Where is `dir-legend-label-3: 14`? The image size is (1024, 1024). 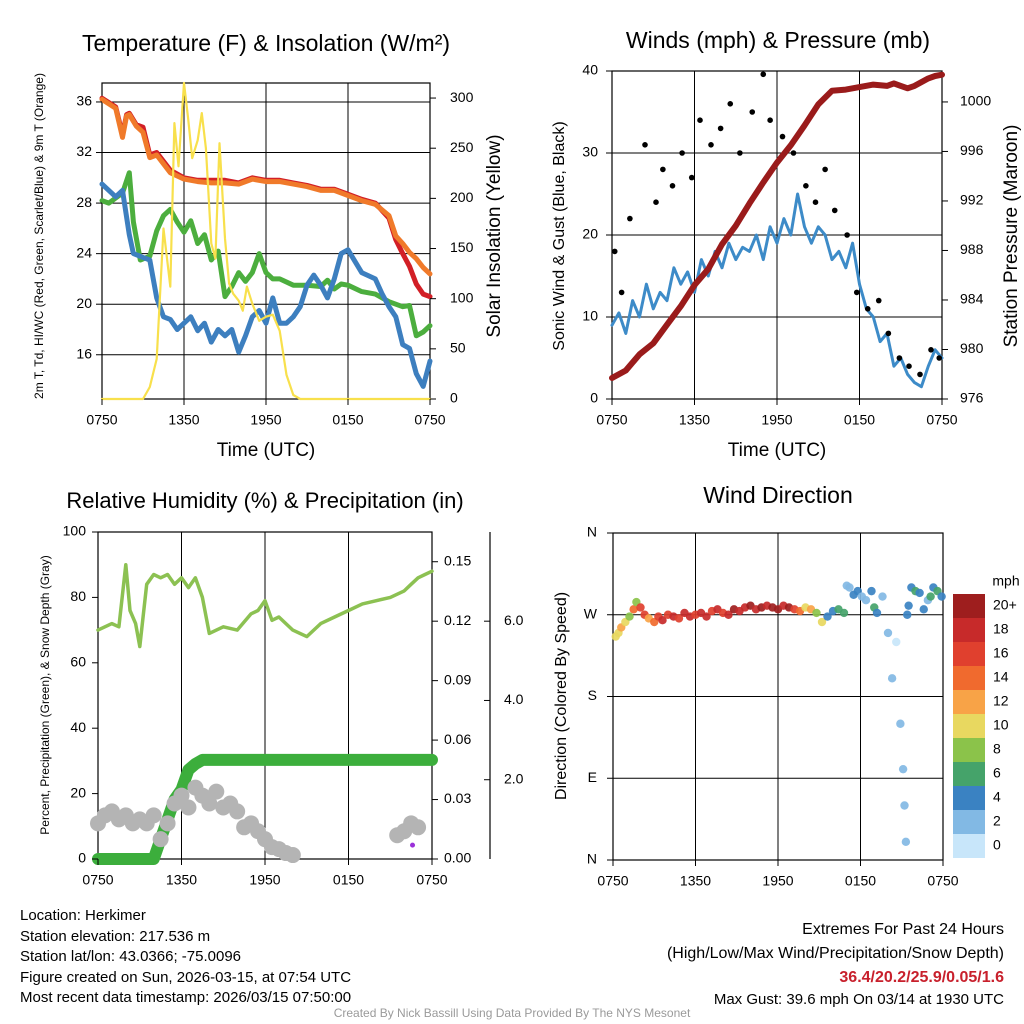 dir-legend-label-3: 14 is located at coordinates (1001, 677).